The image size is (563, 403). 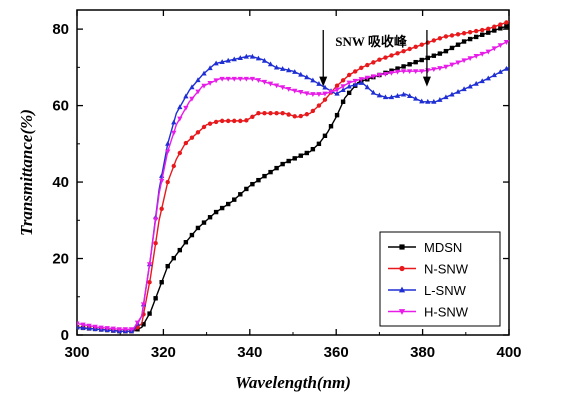 What do you see at coordinates (445, 290) in the screenshot?
I see `legend-label: L-SNW` at bounding box center [445, 290].